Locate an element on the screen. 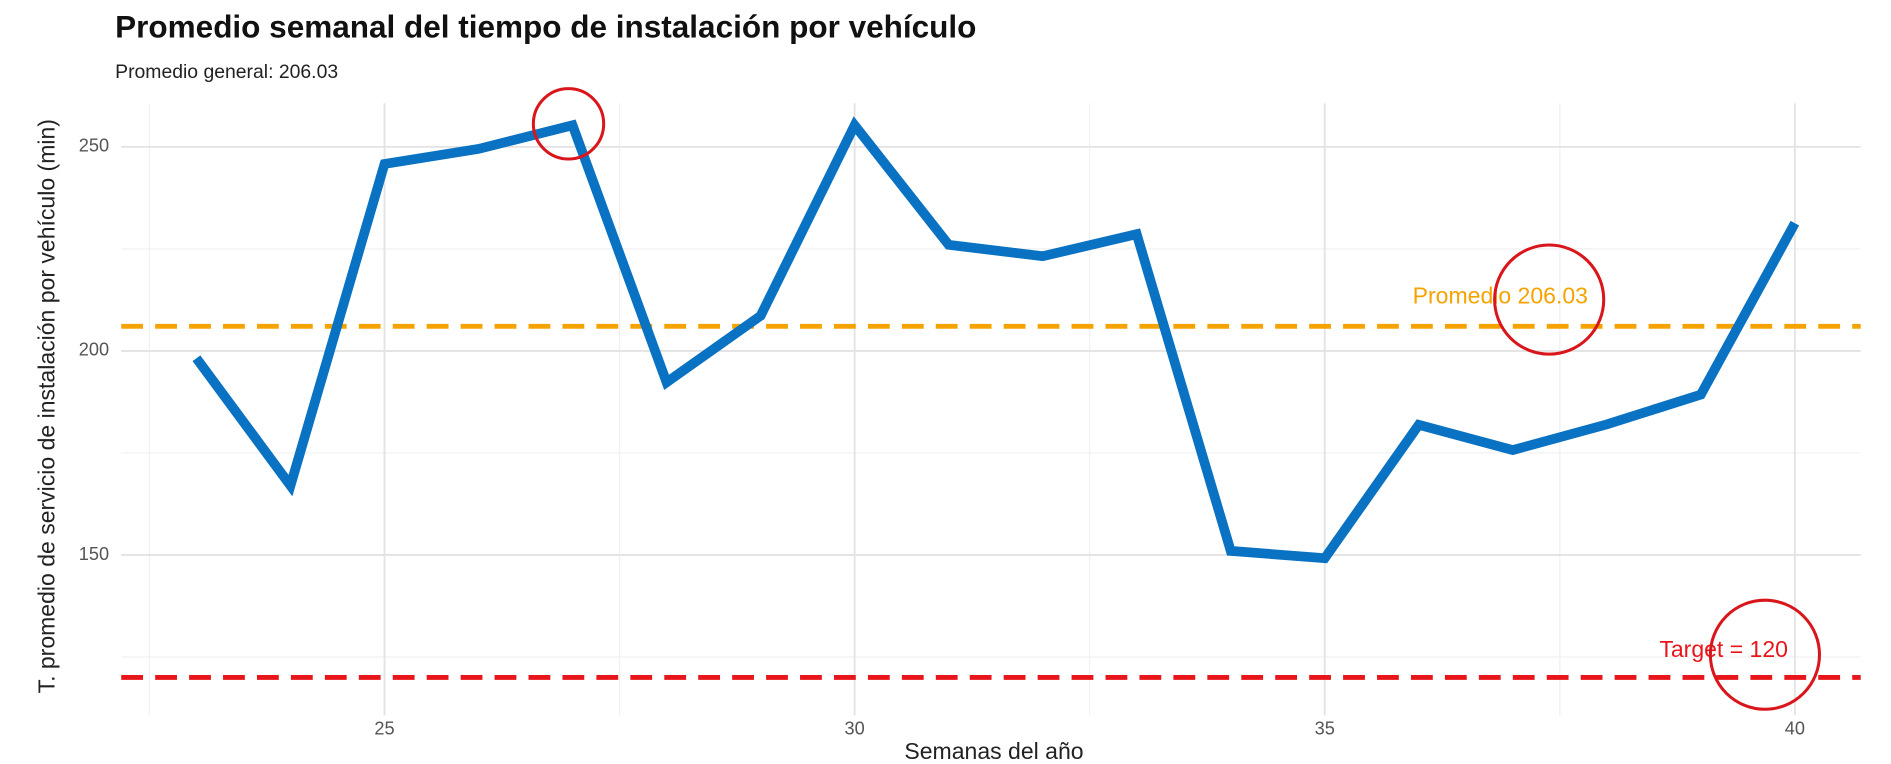 This screenshot has width=1891, height=764. x-tick-label: 30 is located at coordinates (855, 729).